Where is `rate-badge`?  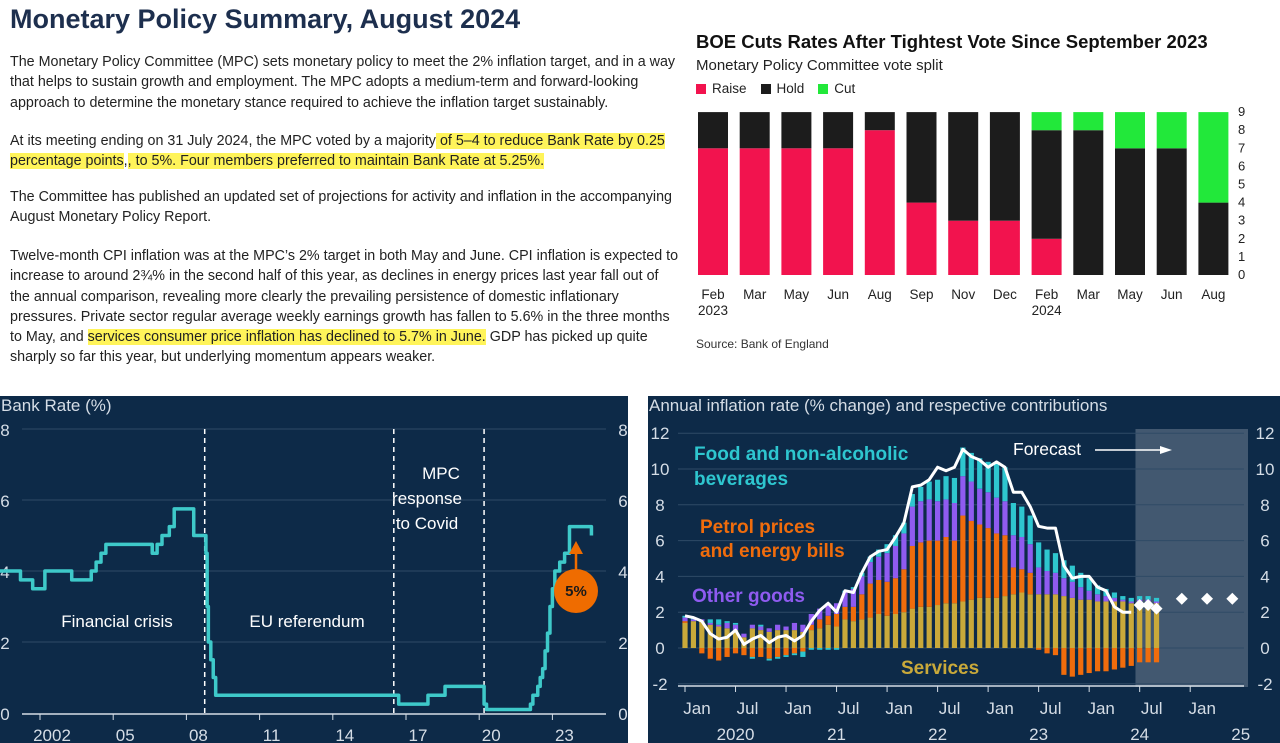
rate-badge is located at coordinates (576, 591).